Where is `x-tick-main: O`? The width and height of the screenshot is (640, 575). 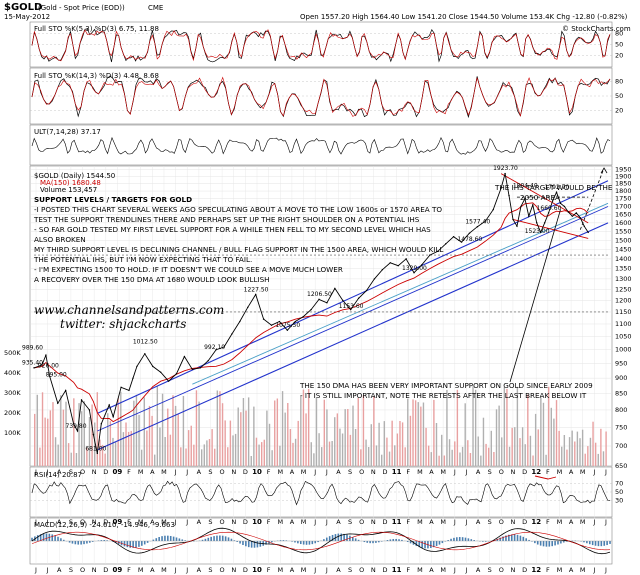 x-tick-main: O is located at coordinates (501, 472).